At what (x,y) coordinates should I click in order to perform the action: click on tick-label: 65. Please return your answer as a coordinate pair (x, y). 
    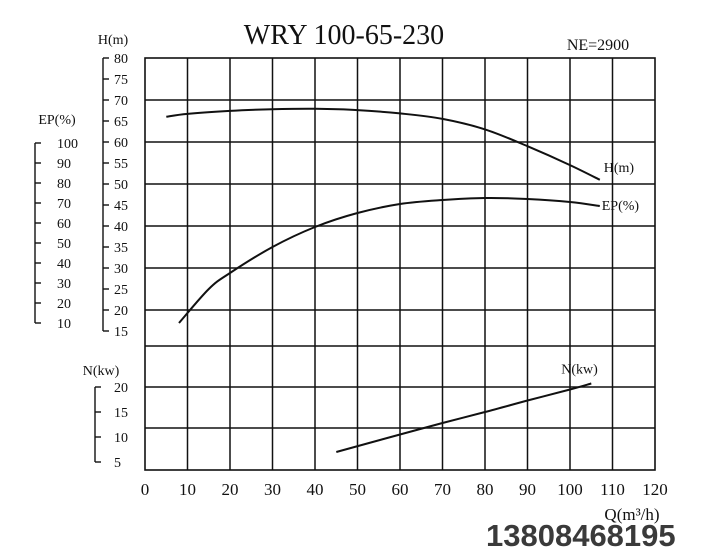
    Looking at the image, I should click on (121, 122).